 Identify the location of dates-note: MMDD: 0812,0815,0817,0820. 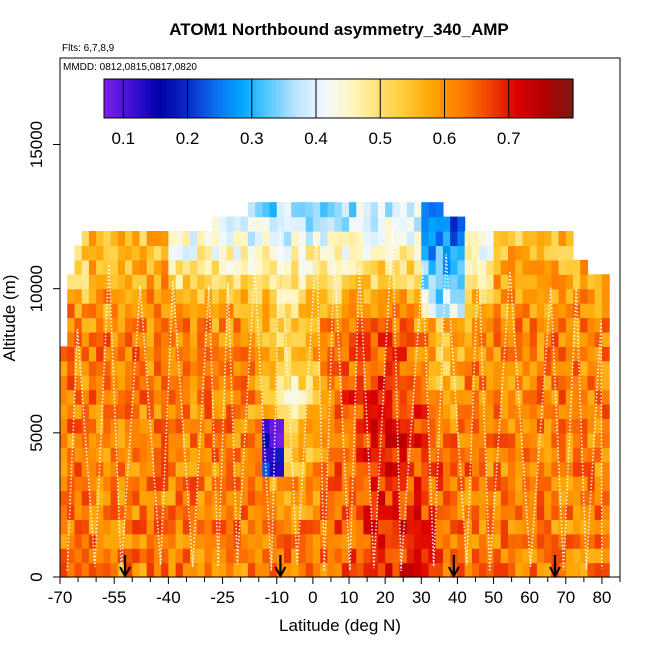
(130, 67).